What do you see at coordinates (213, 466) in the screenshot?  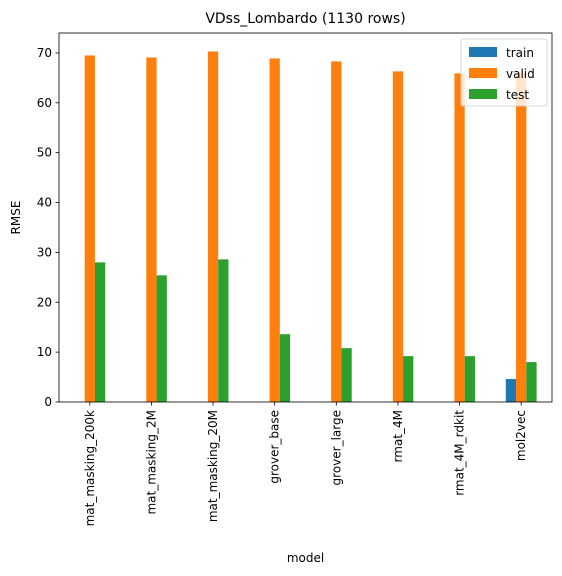 I see `x-tick-label: mat_masking_20M` at bounding box center [213, 466].